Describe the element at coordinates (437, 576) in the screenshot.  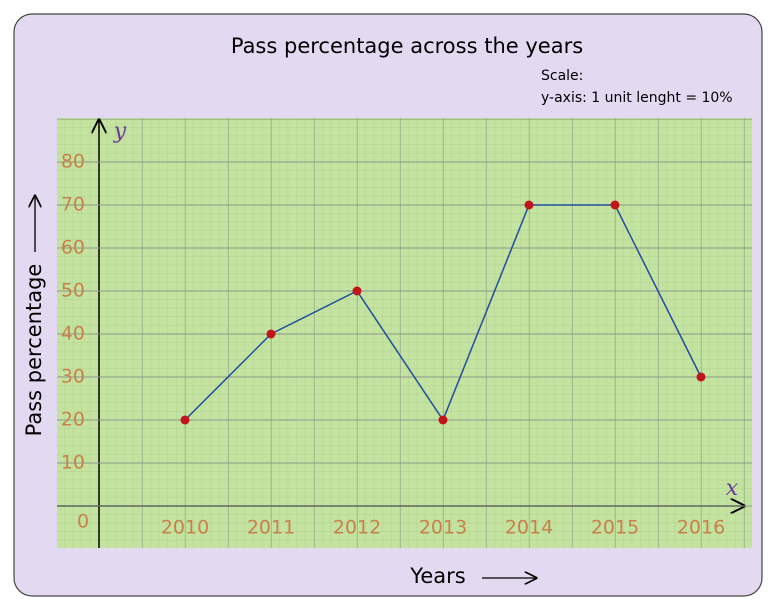
I see `x-axis-label: Years` at that location.